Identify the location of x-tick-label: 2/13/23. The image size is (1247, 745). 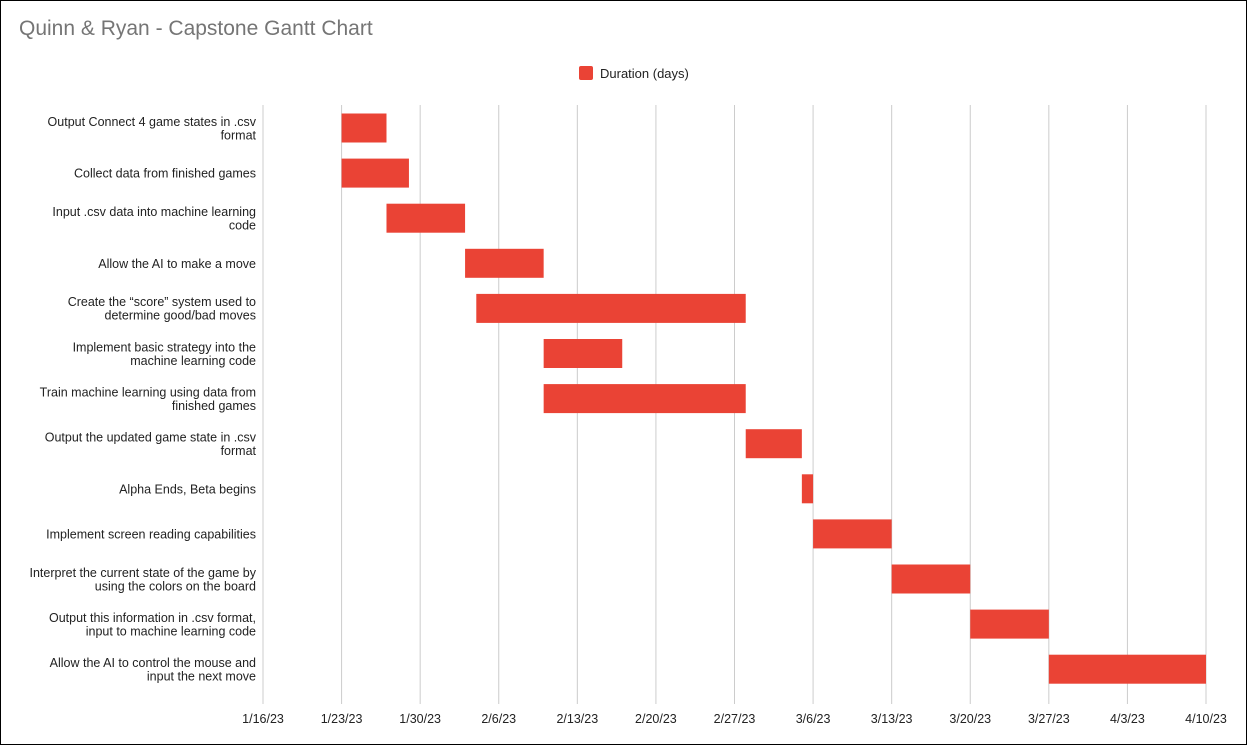
(577, 719).